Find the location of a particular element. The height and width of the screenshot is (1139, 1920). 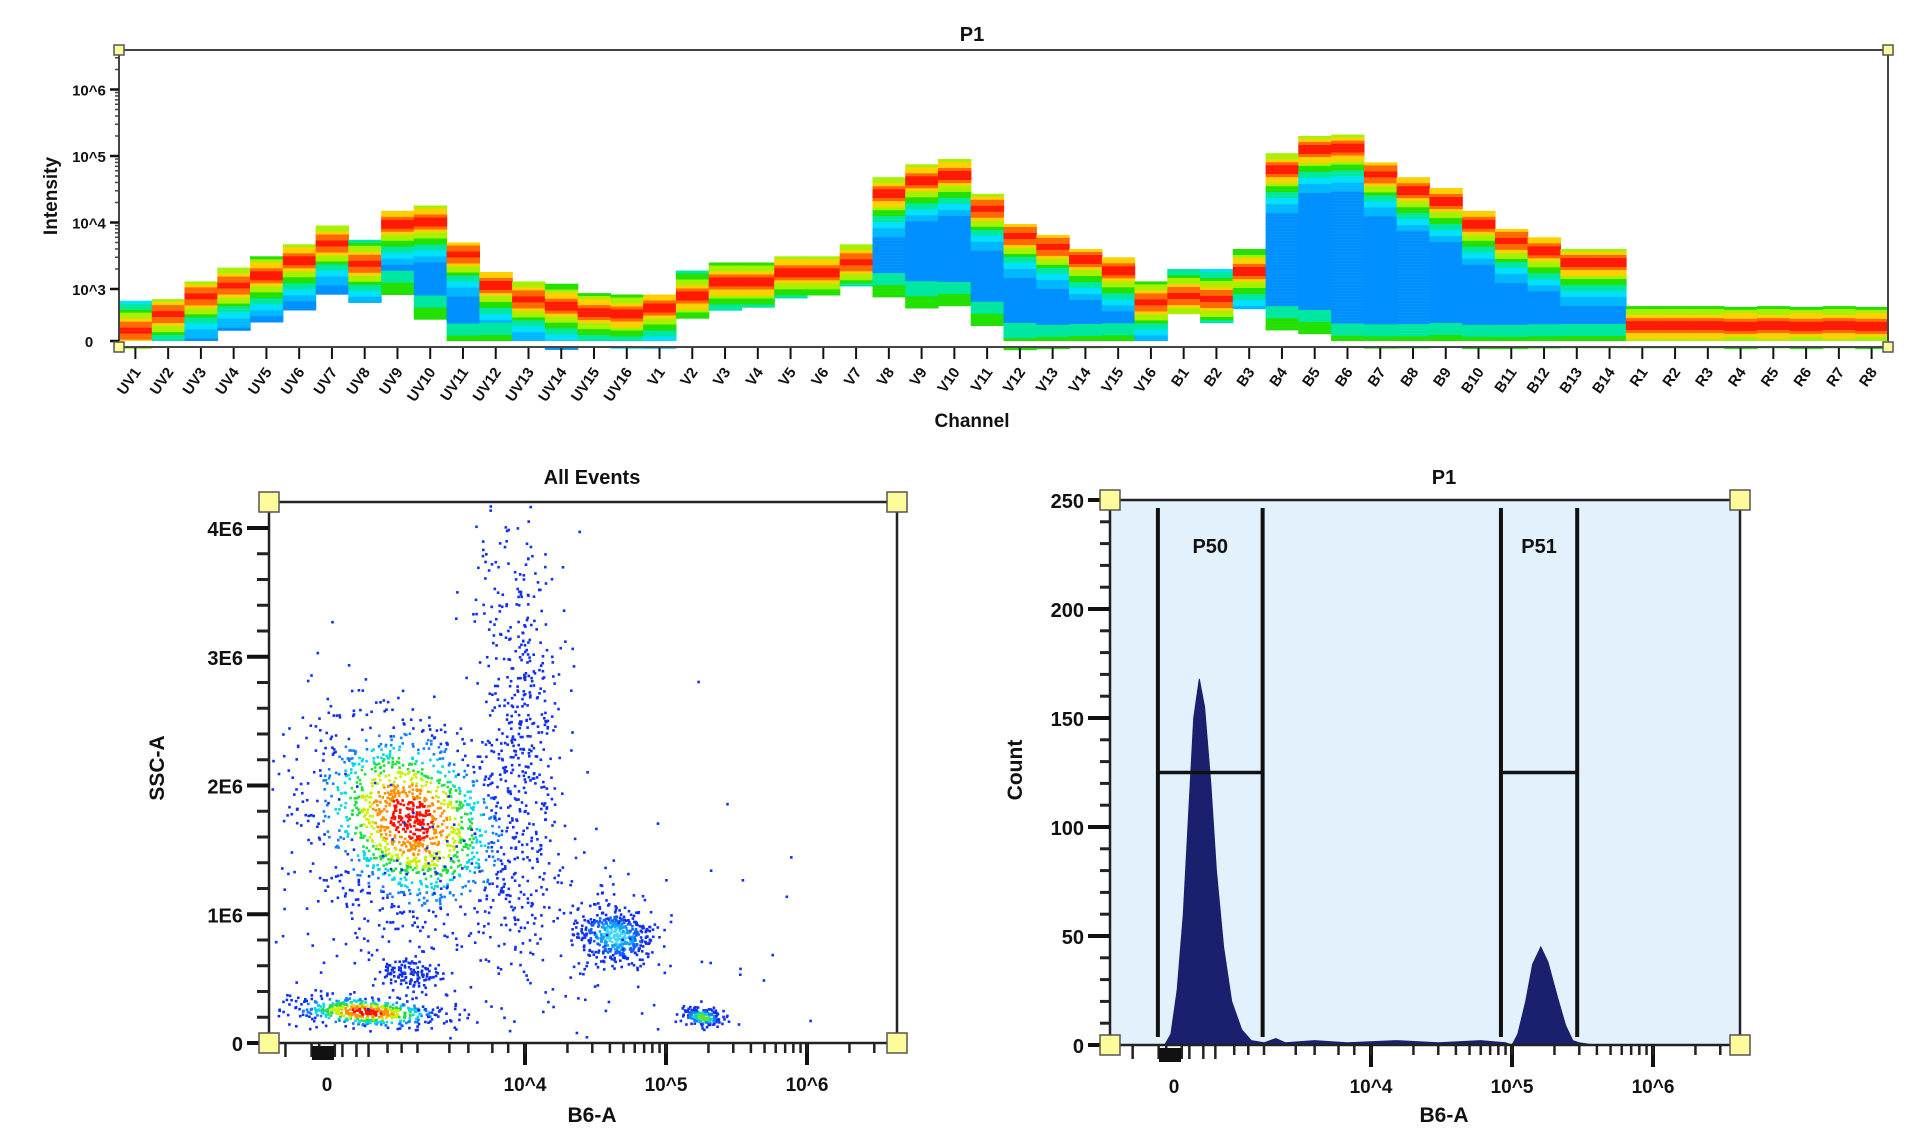

channel-label: V3 is located at coordinates (722, 377).